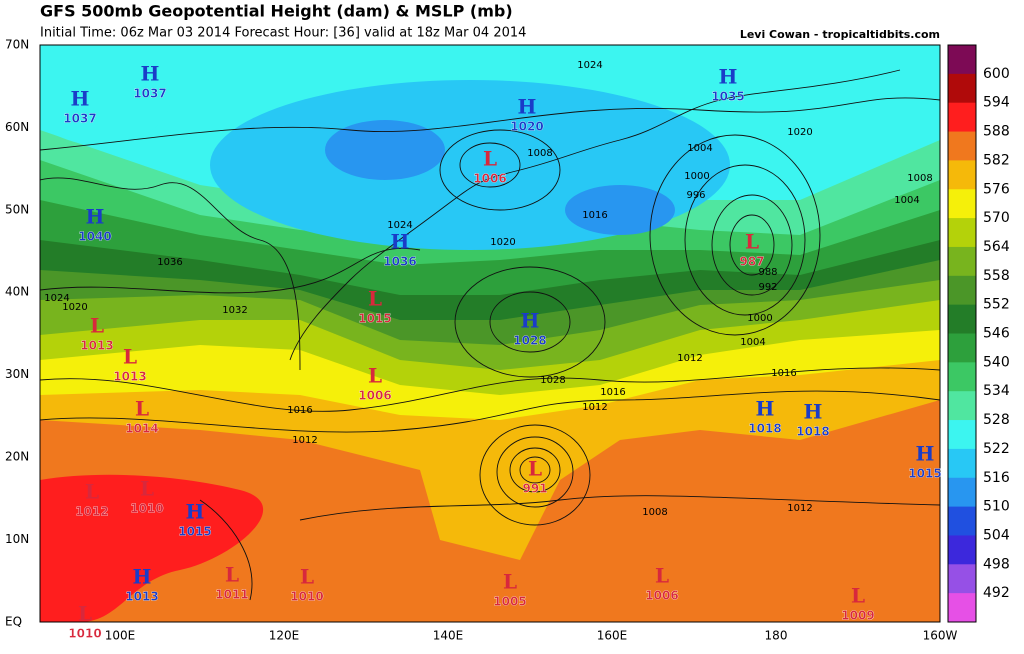 This screenshot has width=1024, height=654. Describe the element at coordinates (529, 341) in the screenshot. I see `center-pressure: 1028` at that location.